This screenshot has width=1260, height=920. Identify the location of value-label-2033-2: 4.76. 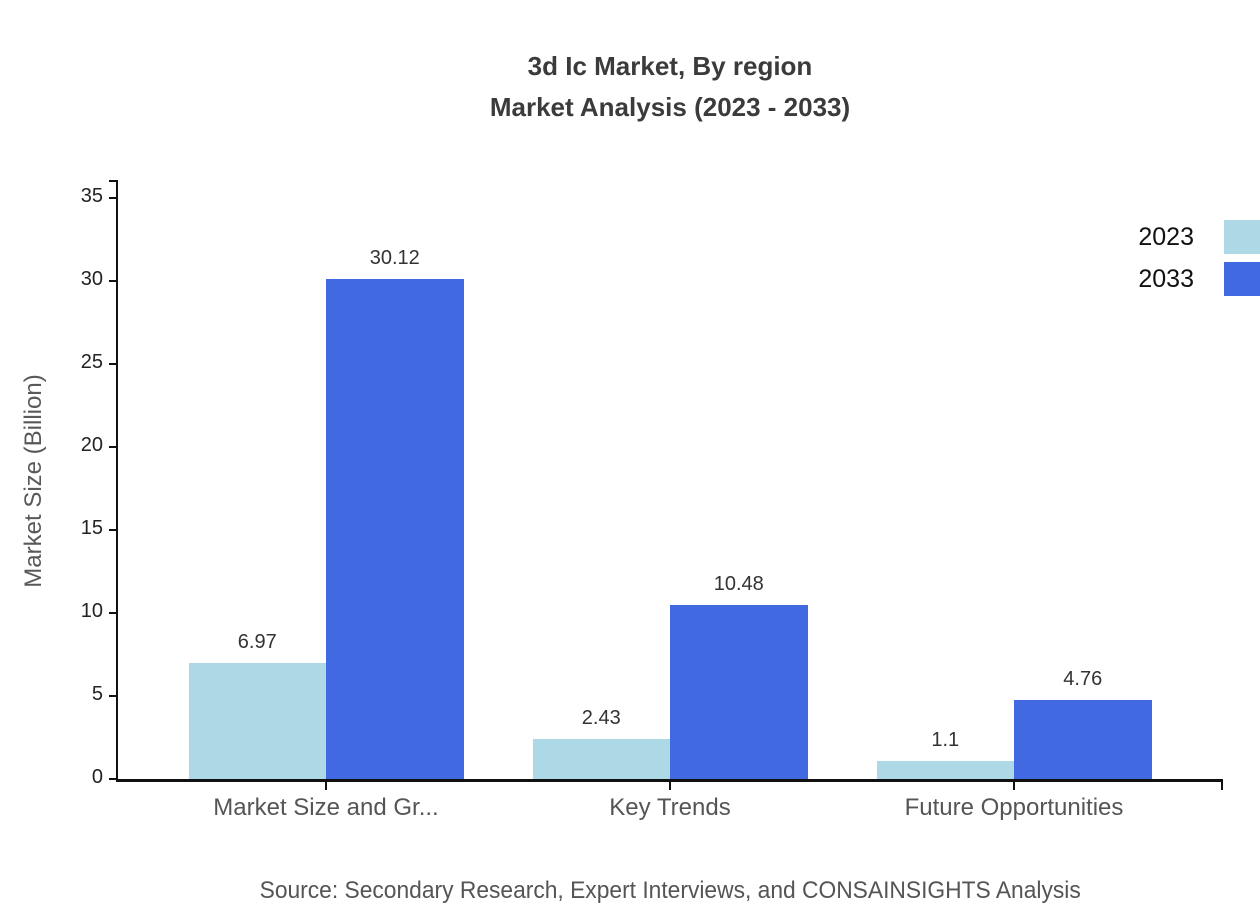
(1083, 678).